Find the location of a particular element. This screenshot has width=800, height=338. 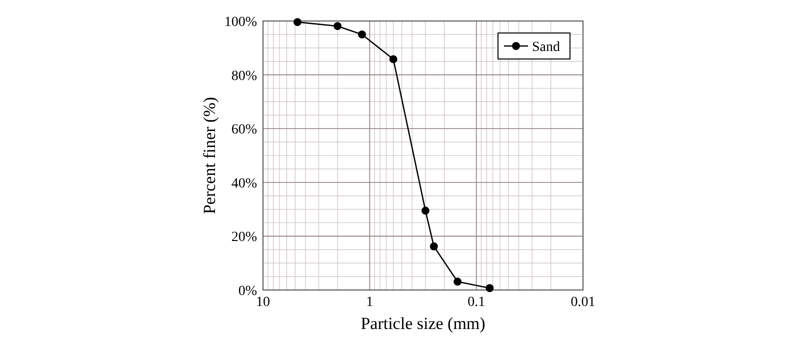

y-tick-label: 100% is located at coordinates (241, 22).